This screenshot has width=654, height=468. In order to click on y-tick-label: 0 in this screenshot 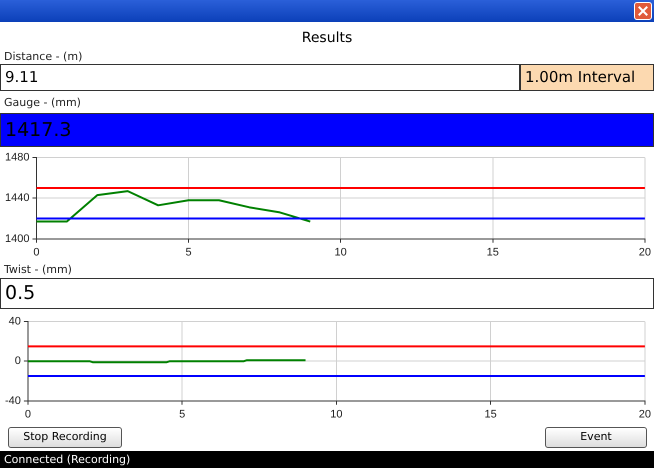, I will do `click(17, 361)`.